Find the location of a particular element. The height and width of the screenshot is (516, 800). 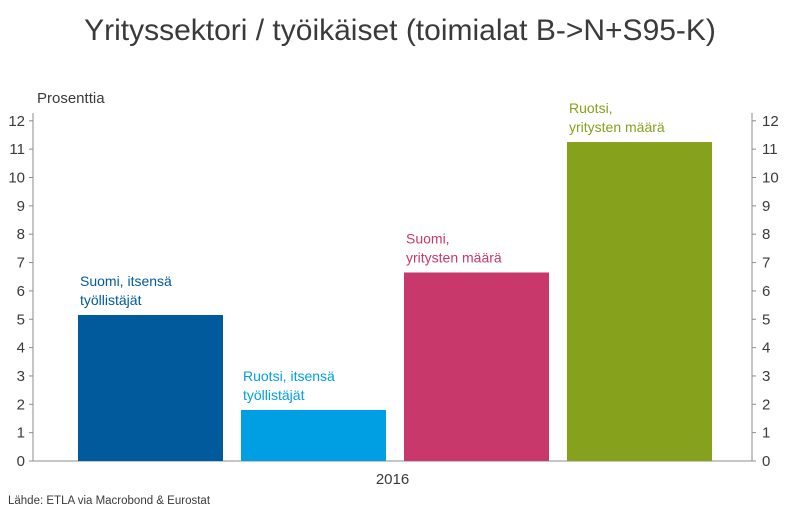

y-tick-label-right: 0 is located at coordinates (766, 461).